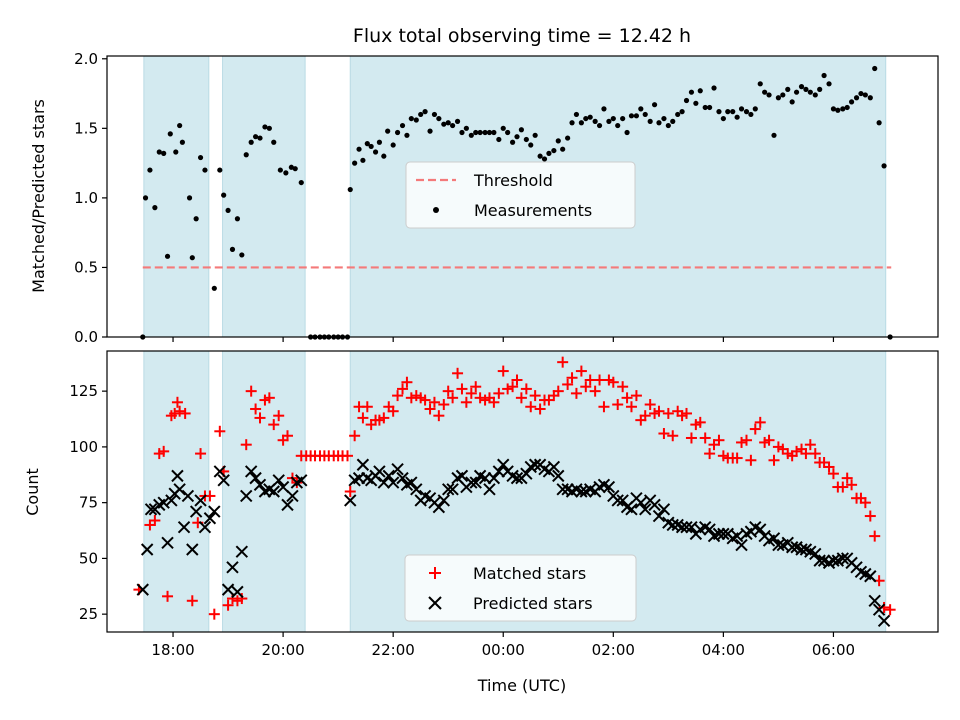 This screenshot has width=960, height=720. What do you see at coordinates (833, 650) in the screenshot?
I see `x-tick-label: 06:00` at bounding box center [833, 650].